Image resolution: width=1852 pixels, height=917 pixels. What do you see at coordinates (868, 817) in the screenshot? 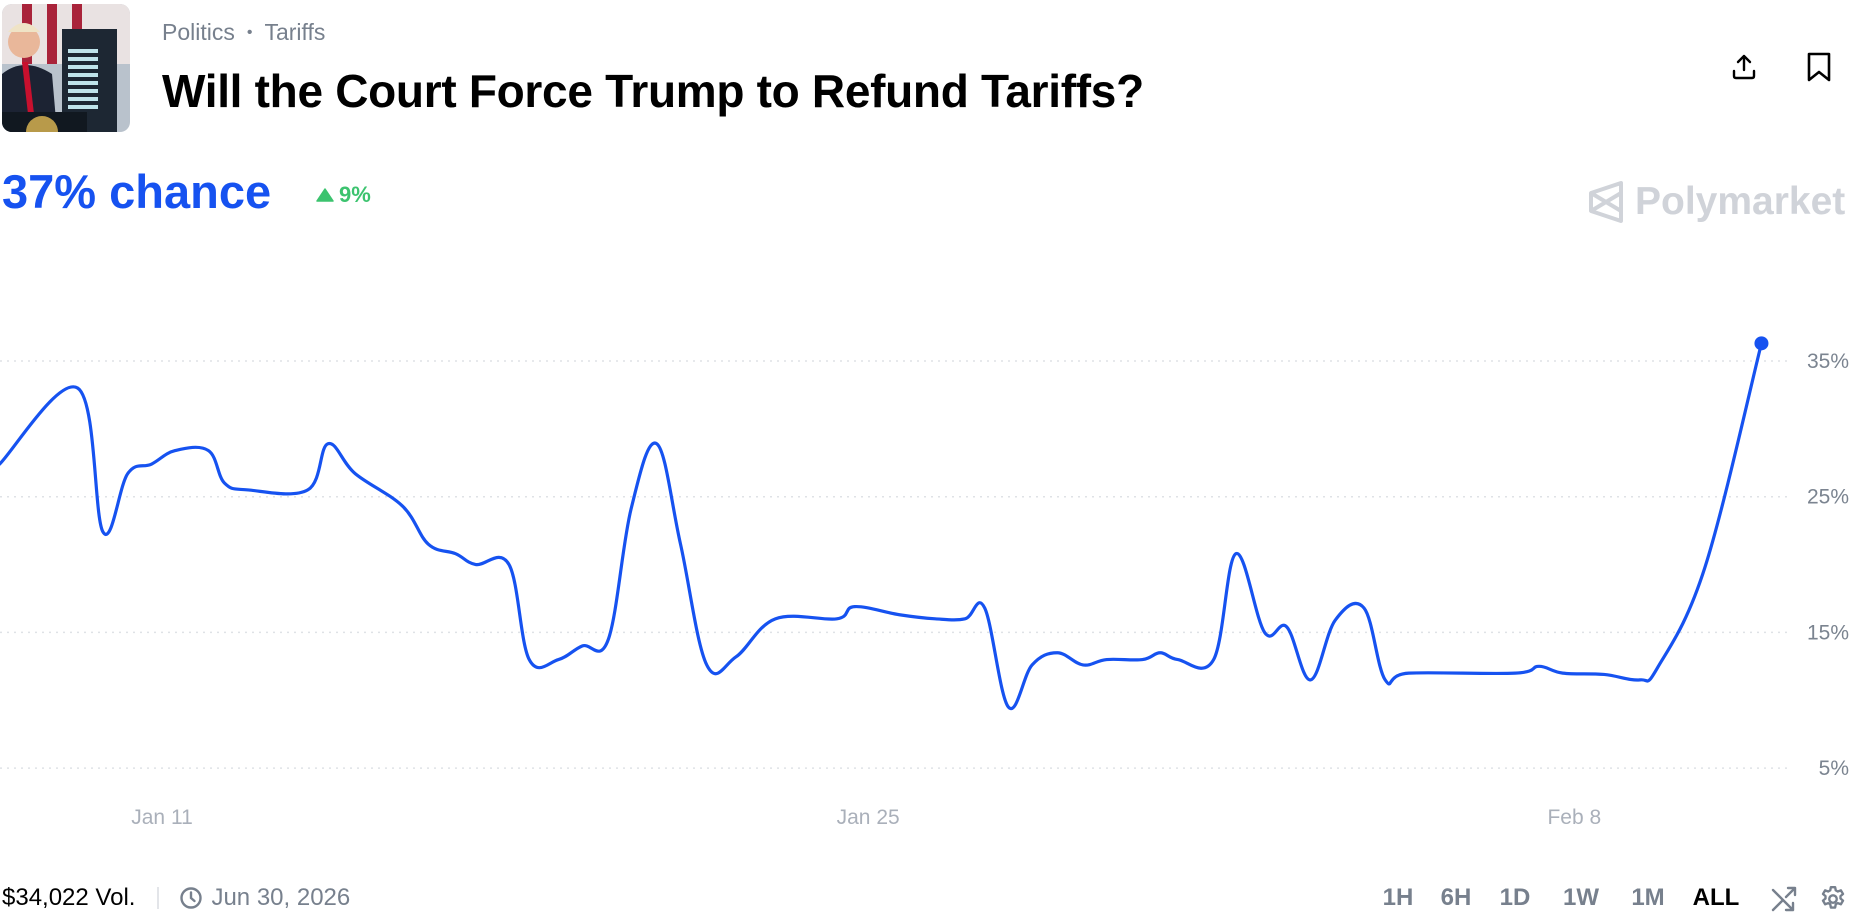
I see `x-tick-label: Jan 25` at bounding box center [868, 817].